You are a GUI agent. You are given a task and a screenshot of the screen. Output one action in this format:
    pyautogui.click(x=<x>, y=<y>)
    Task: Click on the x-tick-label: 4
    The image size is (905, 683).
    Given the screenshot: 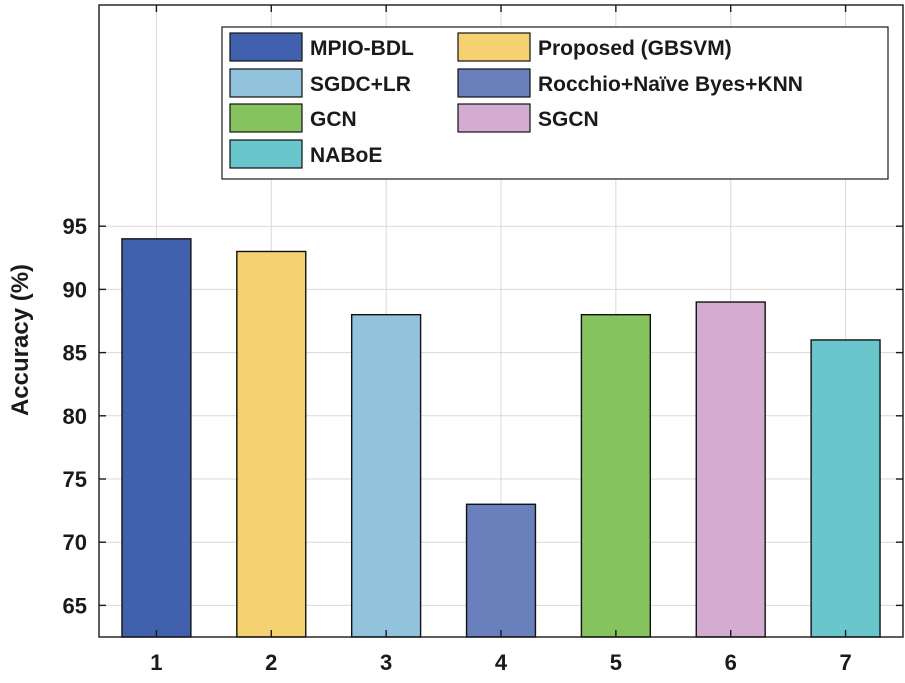 What is the action you would take?
    pyautogui.click(x=501, y=662)
    